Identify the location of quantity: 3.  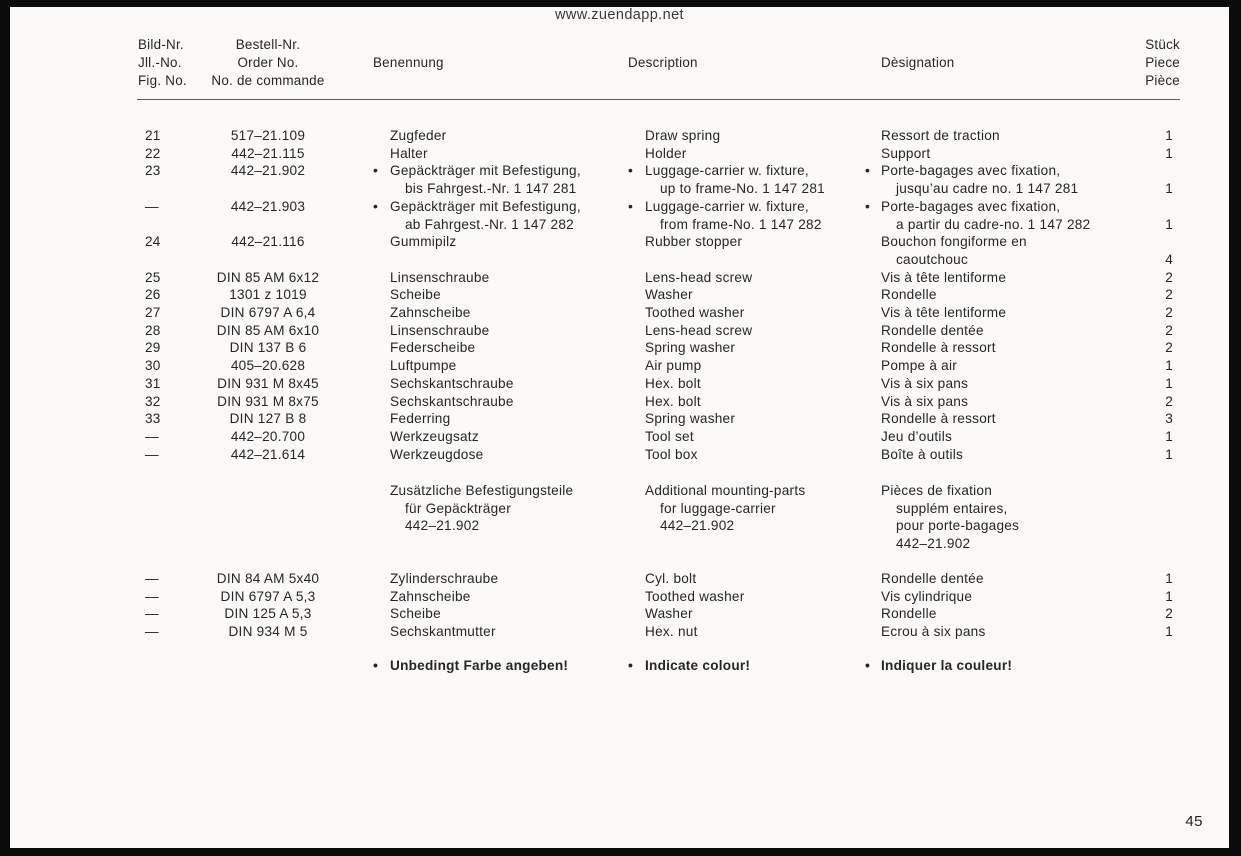
(1169, 419).